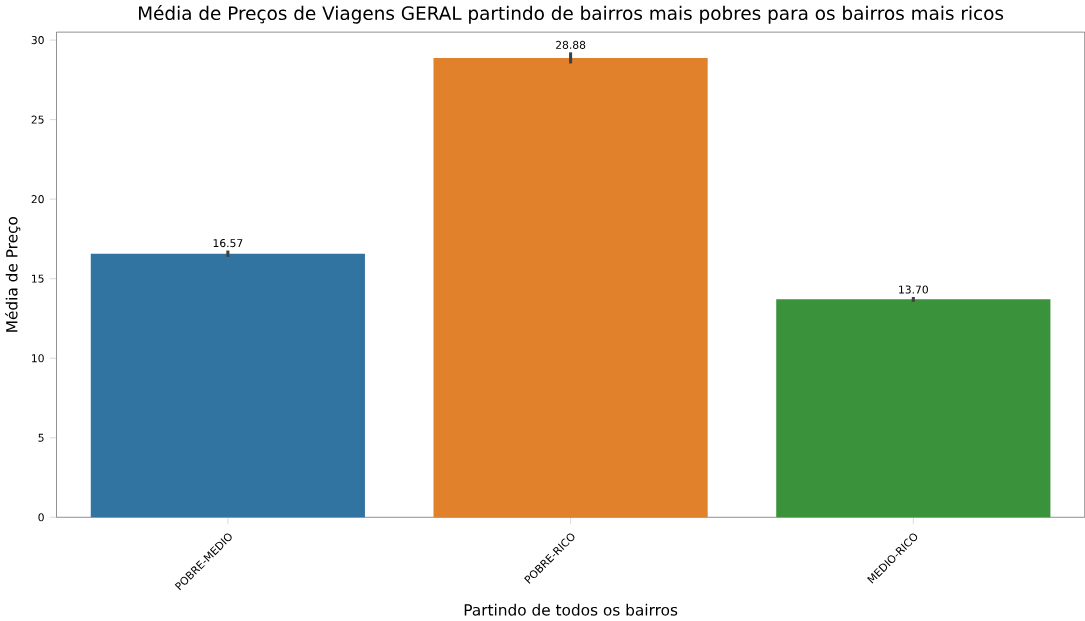  What do you see at coordinates (228, 243) in the screenshot?
I see `data-label: 16.57` at bounding box center [228, 243].